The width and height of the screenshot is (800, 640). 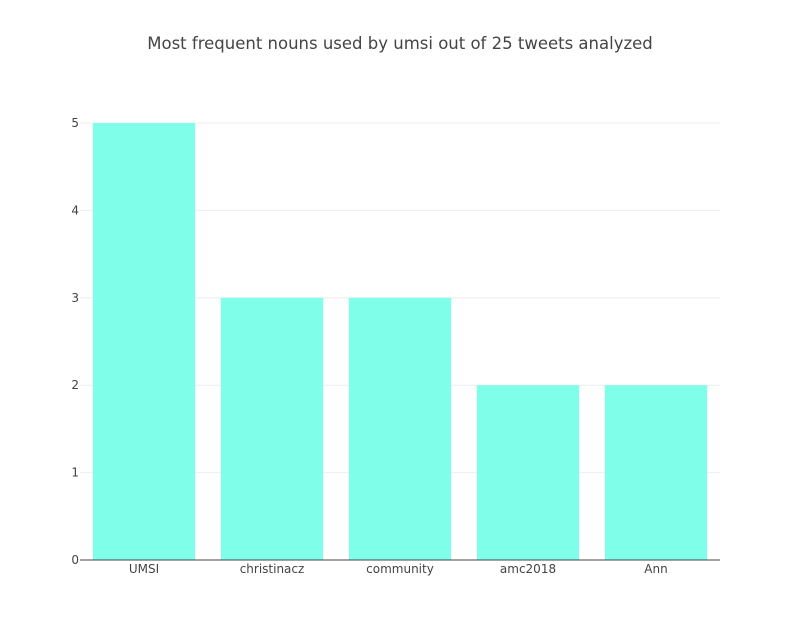 I want to click on y-tick-labels: 0 1 2 3 4 5, so click(x=75, y=341).